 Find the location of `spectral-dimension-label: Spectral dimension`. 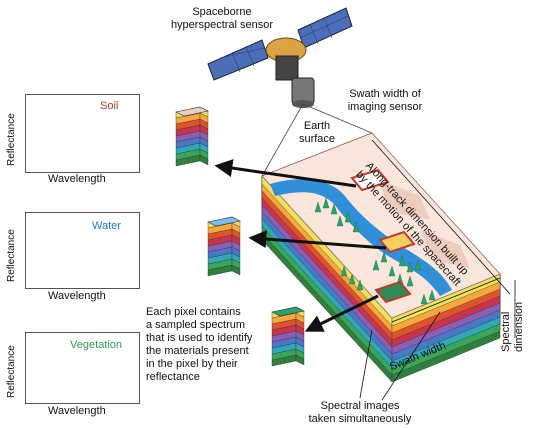

spectral-dimension-label: Spectral dimension is located at coordinates (512, 326).